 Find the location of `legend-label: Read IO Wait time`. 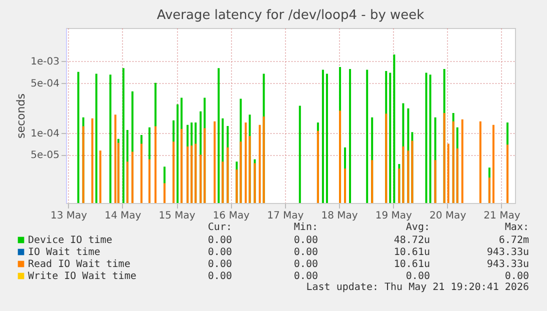

legend-label: Read IO Wait time is located at coordinates (79, 264).